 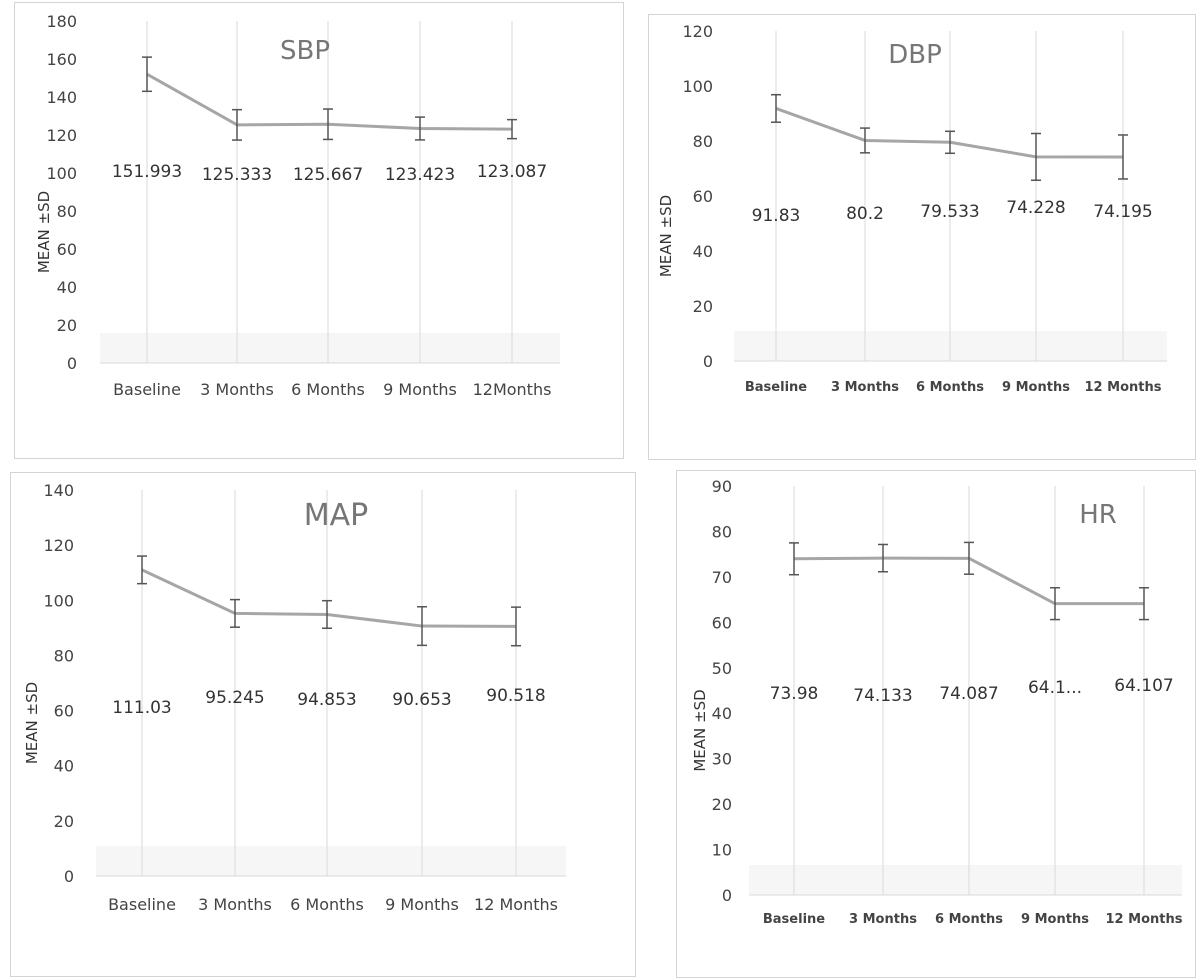 What do you see at coordinates (722, 622) in the screenshot?
I see `hr-y-tick-label: 60` at bounding box center [722, 622].